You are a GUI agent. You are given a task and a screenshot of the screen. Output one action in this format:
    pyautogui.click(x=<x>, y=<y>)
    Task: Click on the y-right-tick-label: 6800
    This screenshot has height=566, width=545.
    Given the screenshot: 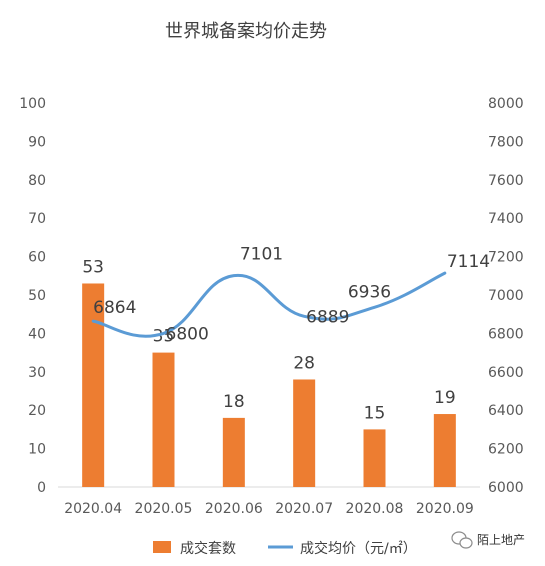 What is the action you would take?
    pyautogui.click(x=506, y=334)
    